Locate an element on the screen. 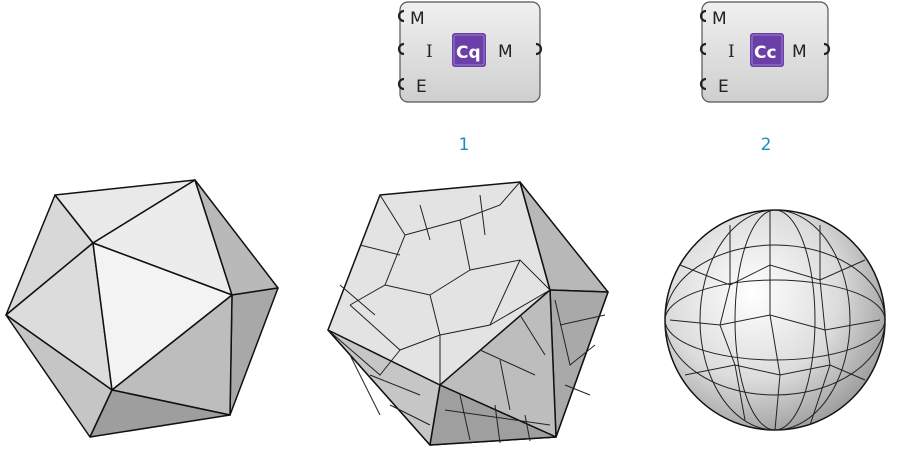 Image resolution: width=897 pixels, height=451 pixels. caption-1: 1 is located at coordinates (464, 145).